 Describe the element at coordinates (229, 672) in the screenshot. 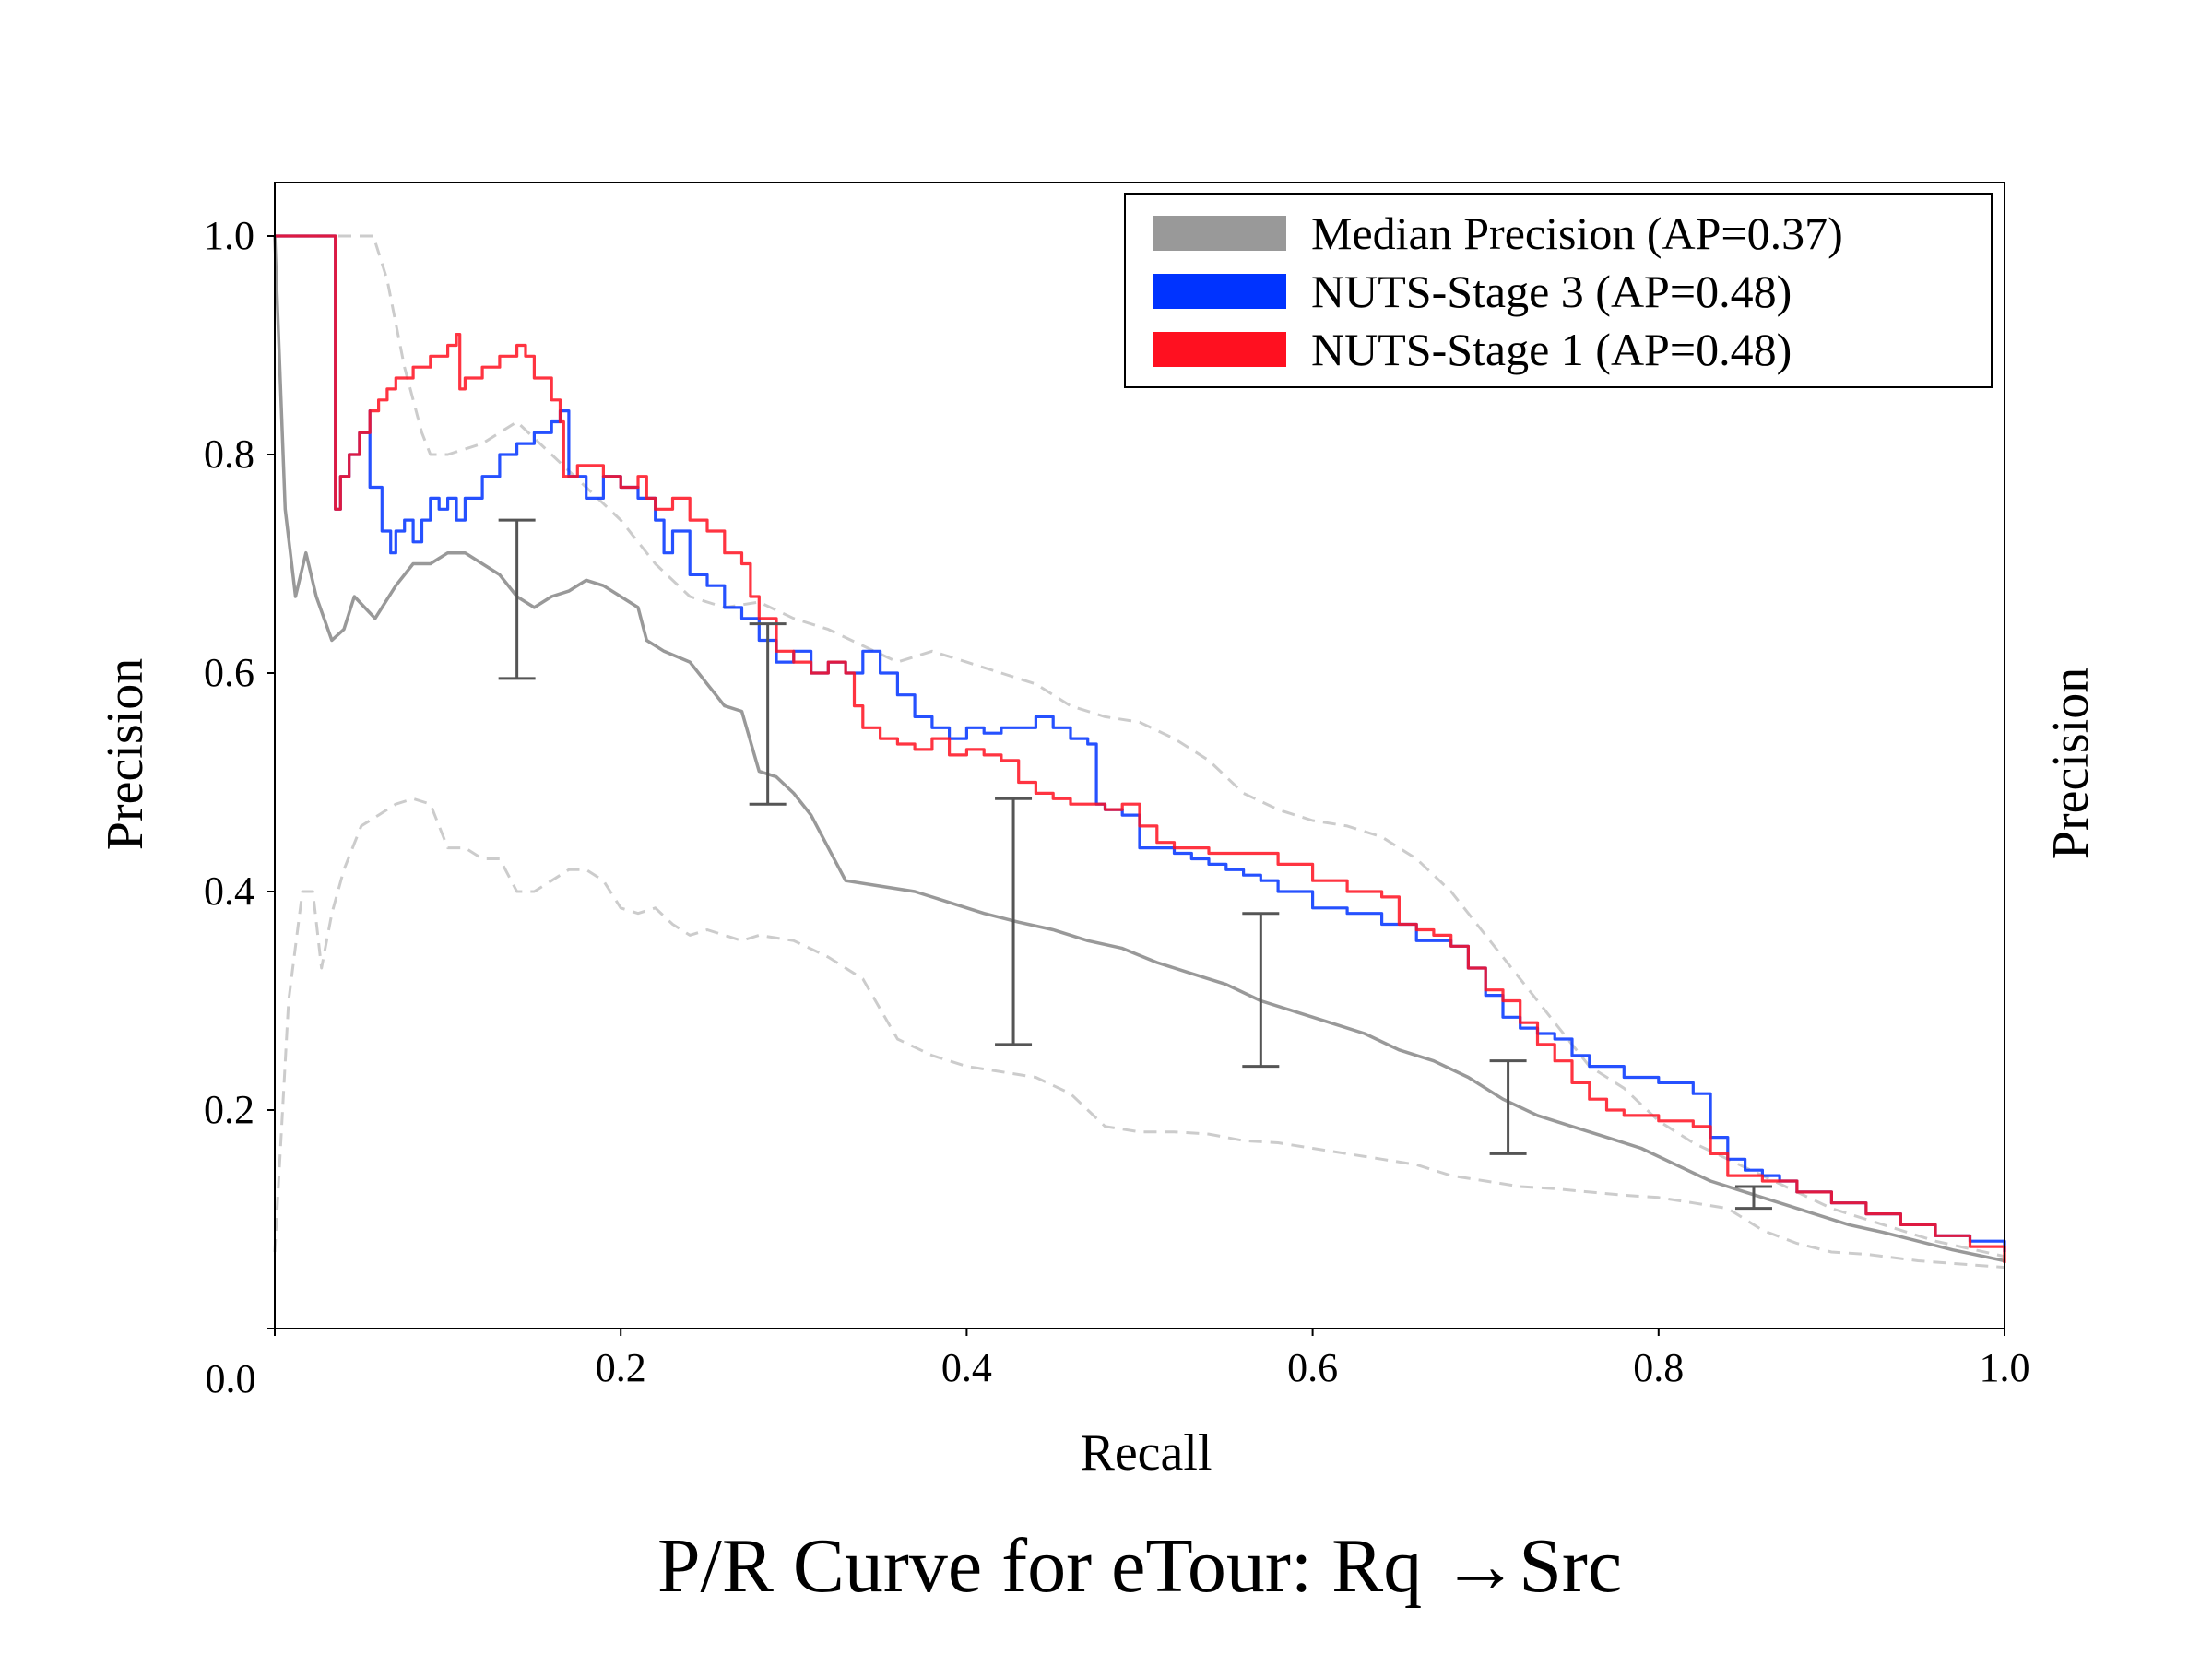

I see `y-tick-label: 0.6` at that location.